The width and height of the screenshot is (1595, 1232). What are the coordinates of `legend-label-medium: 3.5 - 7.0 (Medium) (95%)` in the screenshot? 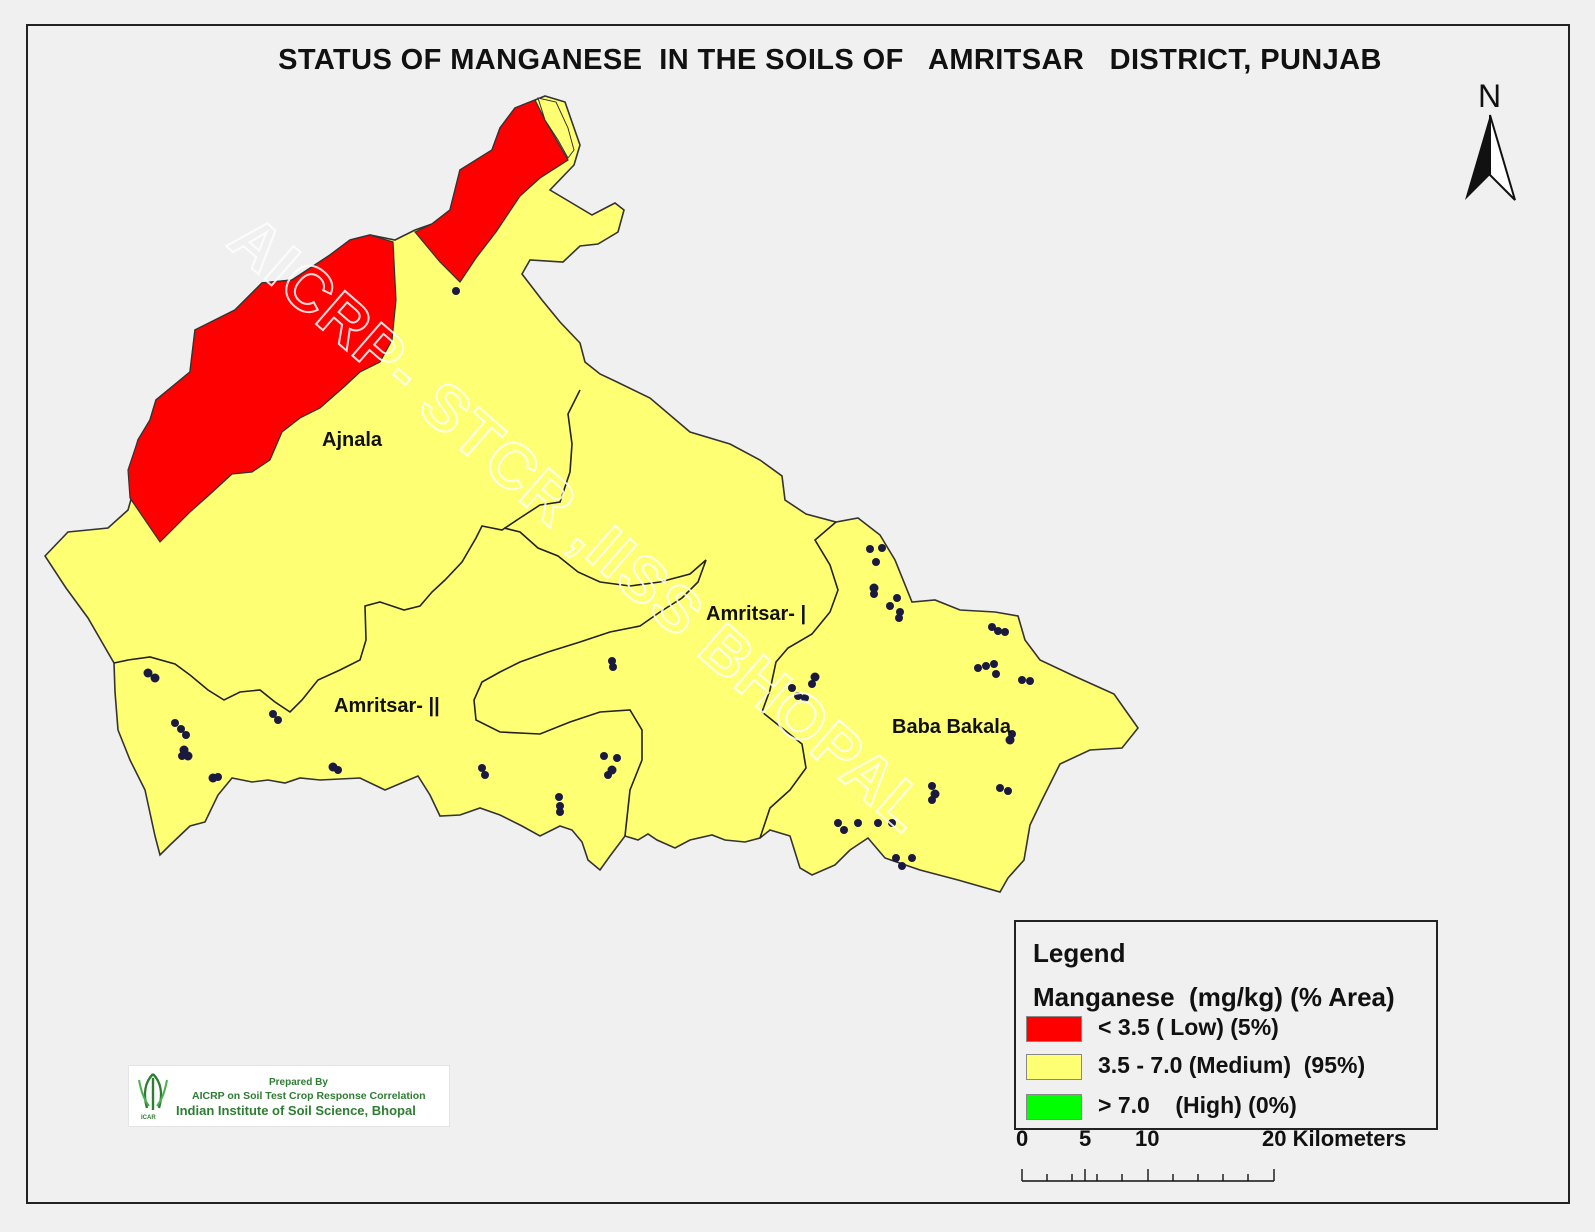 It's located at (1232, 1065).